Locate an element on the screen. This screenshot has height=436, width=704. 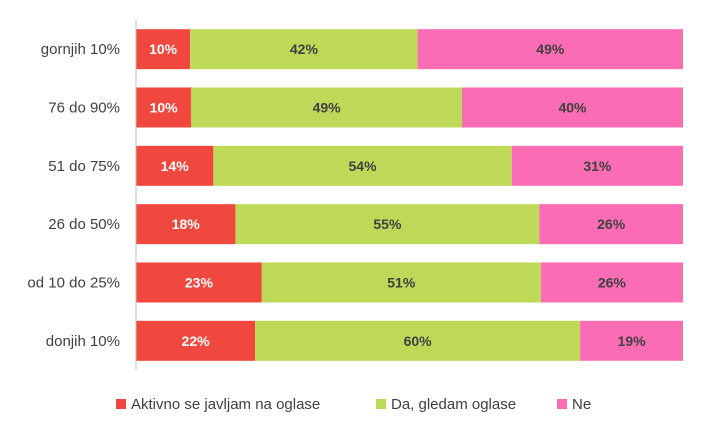
data-label: 54% is located at coordinates (363, 166).